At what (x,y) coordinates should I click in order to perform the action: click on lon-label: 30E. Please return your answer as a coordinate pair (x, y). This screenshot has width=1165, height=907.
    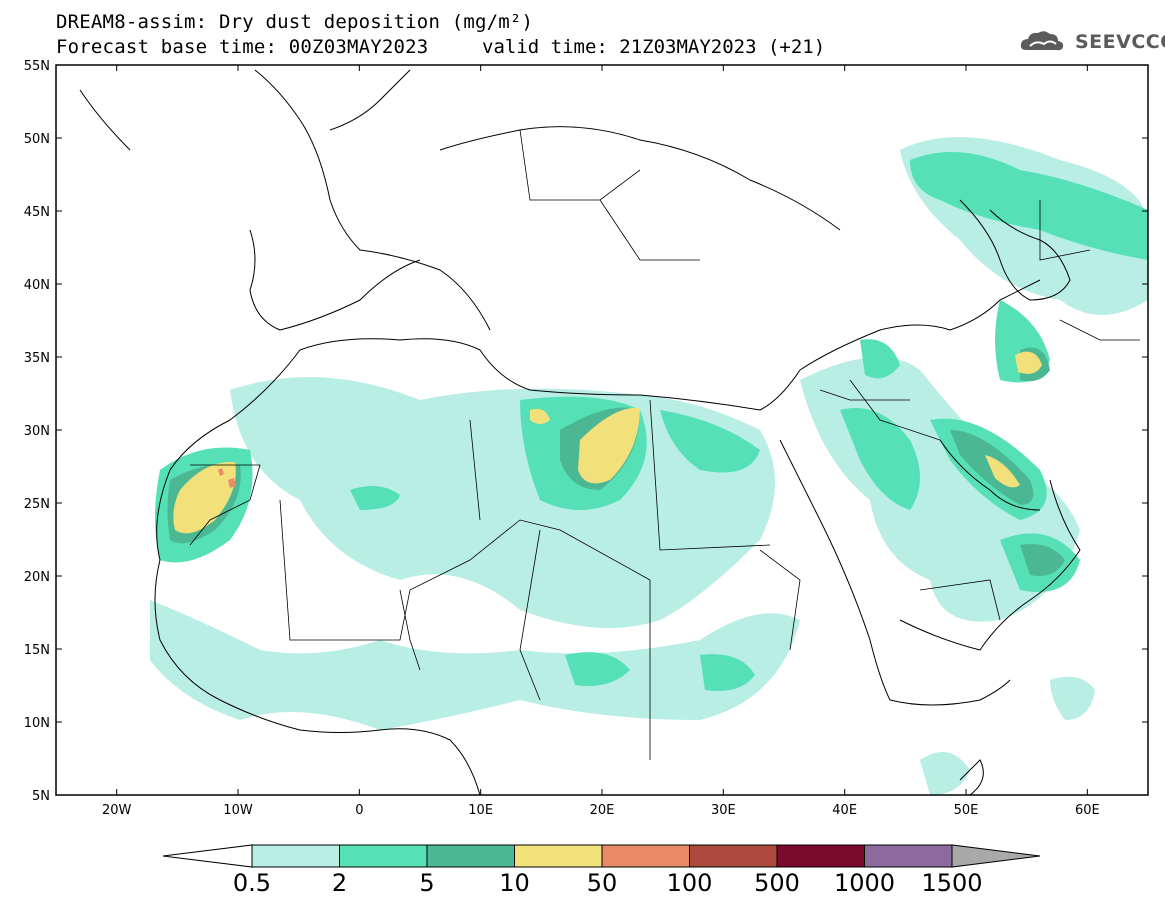
    Looking at the image, I should click on (723, 810).